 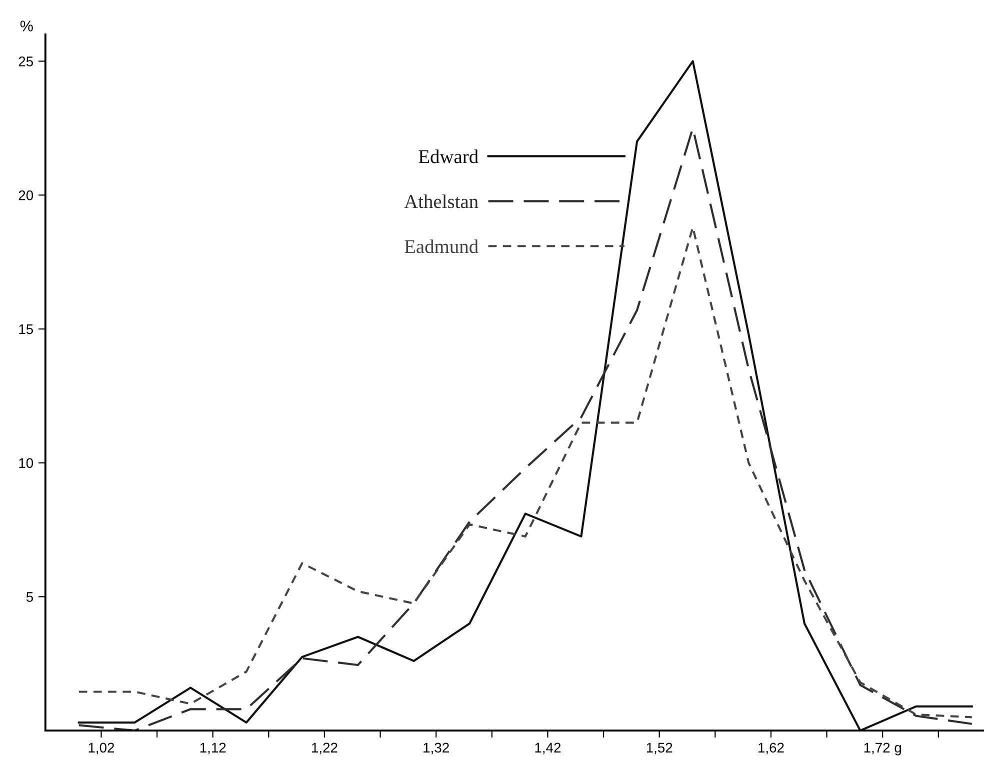 What do you see at coordinates (26, 26) in the screenshot?
I see `y-axis-title: %` at bounding box center [26, 26].